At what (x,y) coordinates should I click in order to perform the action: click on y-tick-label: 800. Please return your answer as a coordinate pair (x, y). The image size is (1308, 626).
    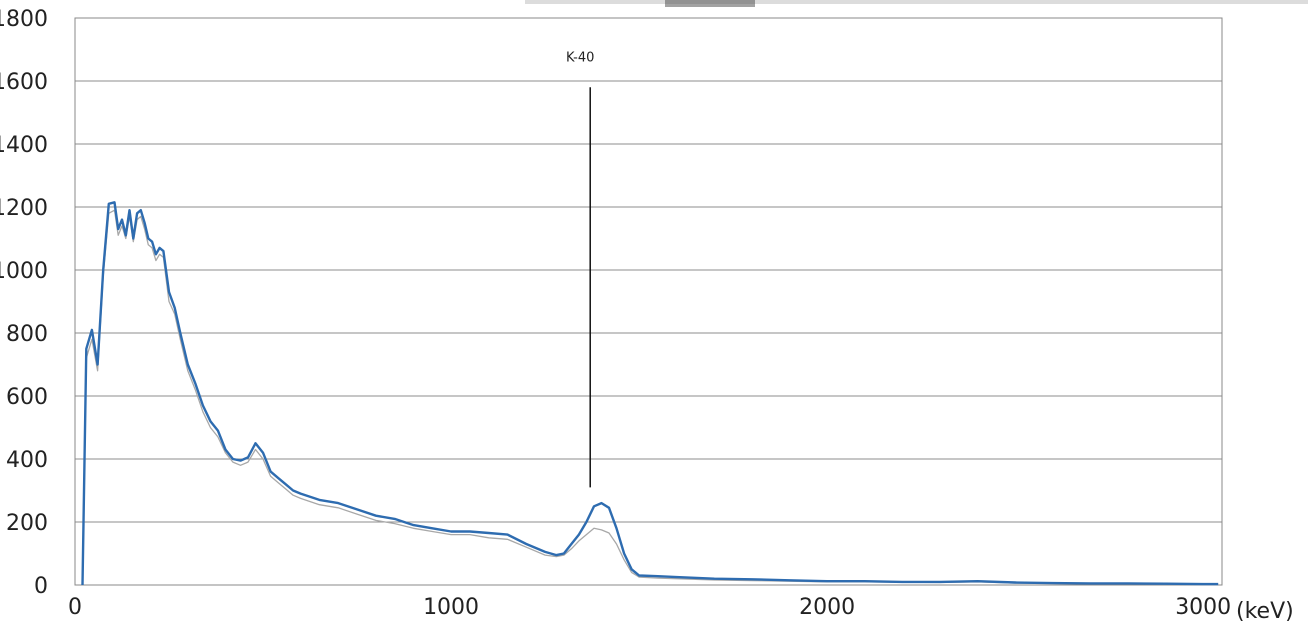
    Looking at the image, I should click on (27, 334).